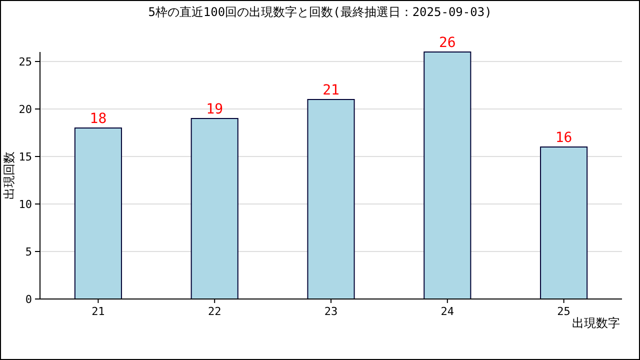 The width and height of the screenshot is (640, 360). I want to click on x-tick-label: 22, so click(215, 311).